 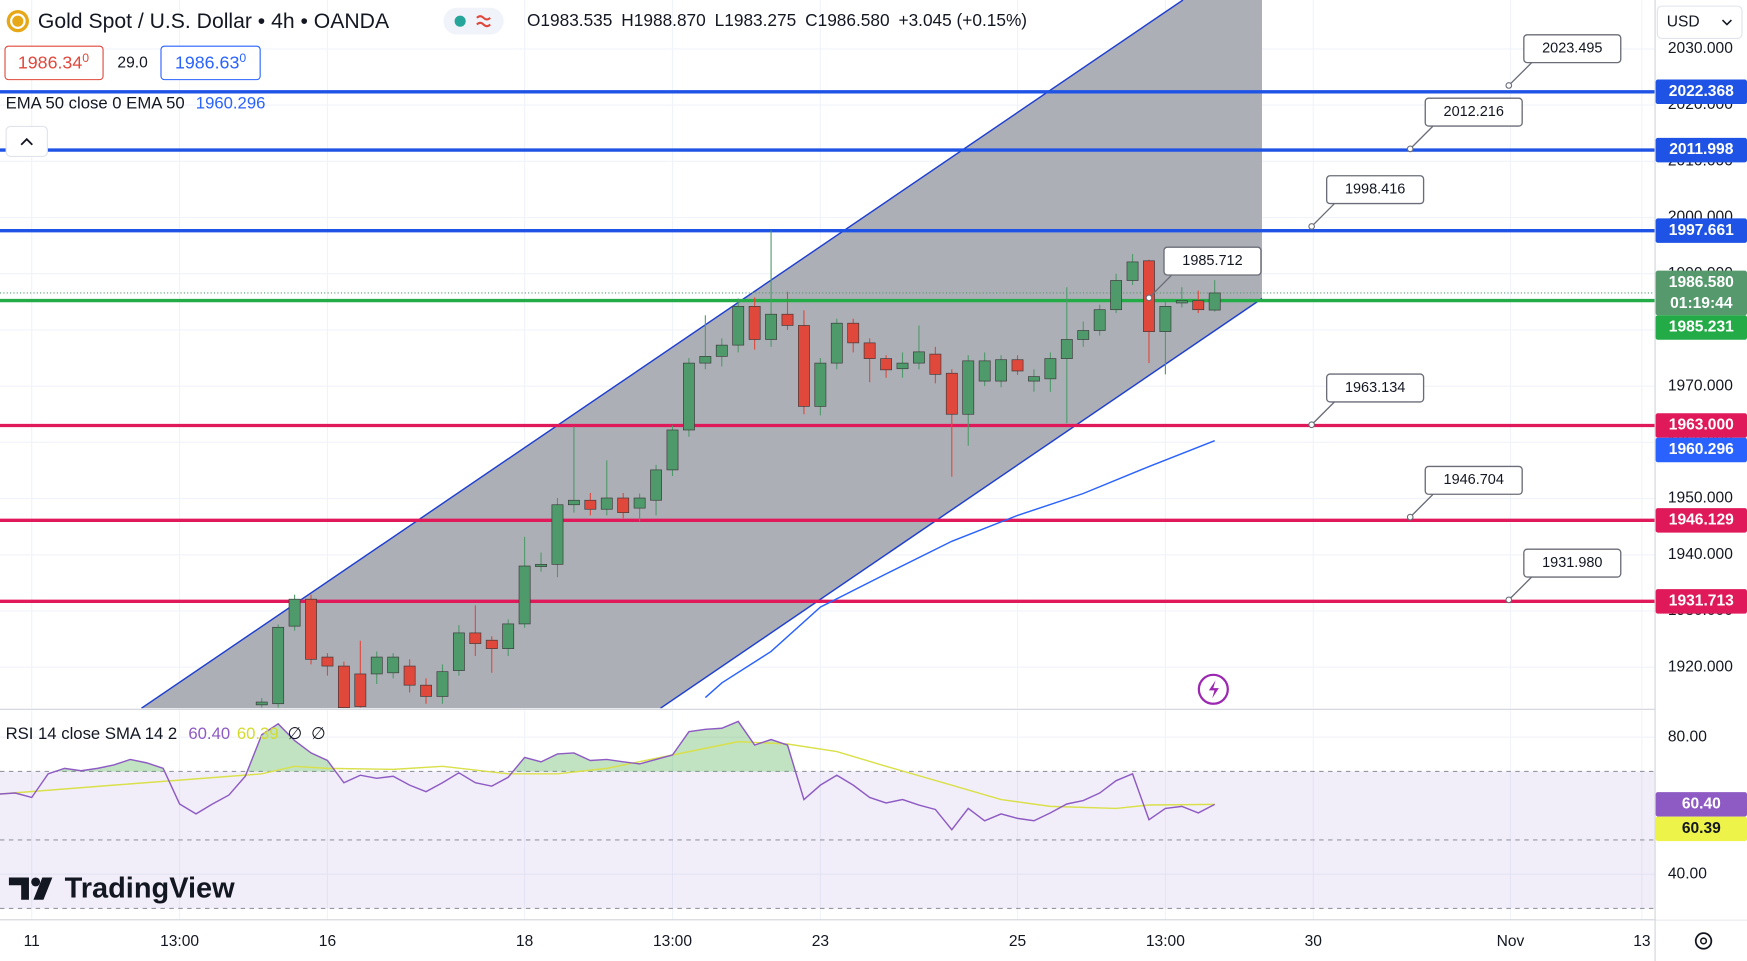 I want to click on y-tick-label: 1920.000, so click(x=1700, y=666).